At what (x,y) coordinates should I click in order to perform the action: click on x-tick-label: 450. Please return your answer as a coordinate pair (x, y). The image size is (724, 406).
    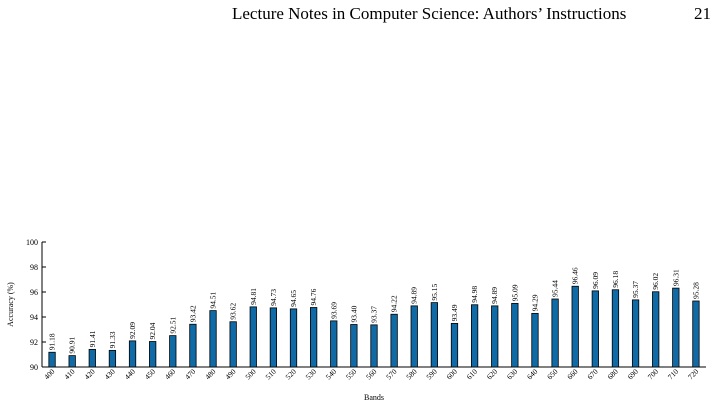
    Looking at the image, I should click on (150, 374).